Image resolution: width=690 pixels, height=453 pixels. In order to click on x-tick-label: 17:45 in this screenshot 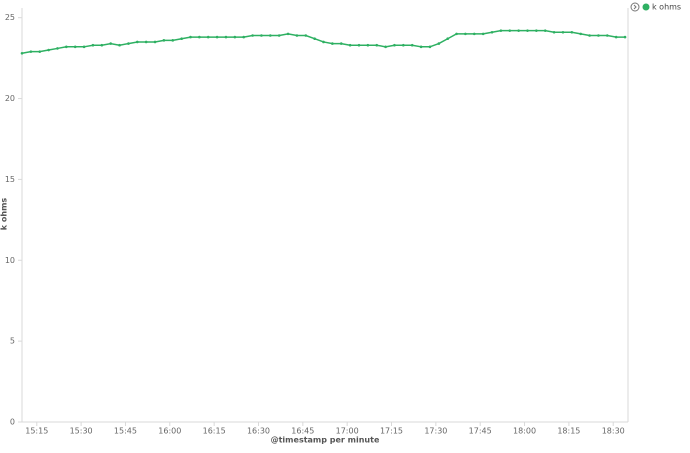, I will do `click(480, 431)`.